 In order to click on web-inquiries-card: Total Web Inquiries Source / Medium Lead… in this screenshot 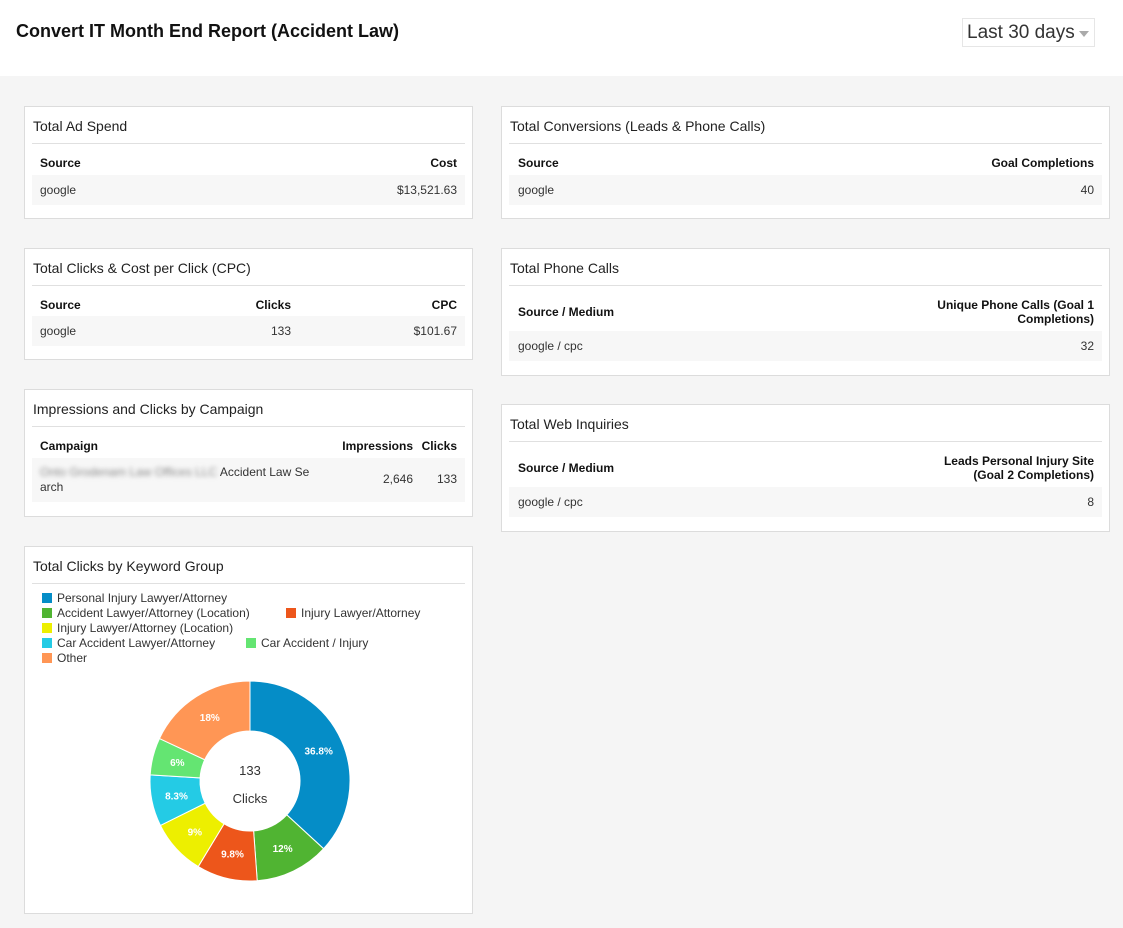, I will do `click(805, 468)`.